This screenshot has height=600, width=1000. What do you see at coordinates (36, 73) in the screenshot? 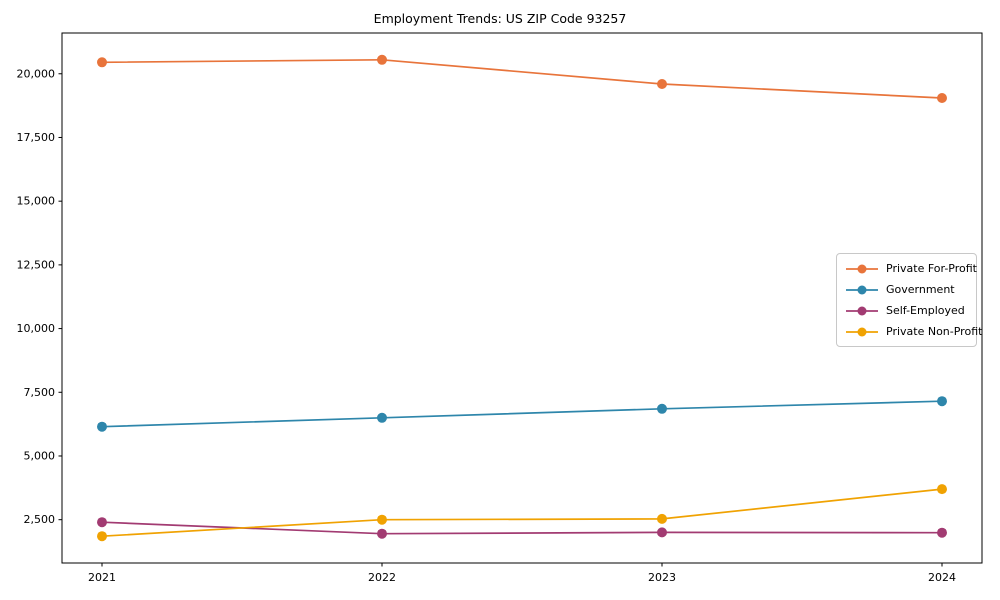
I see `y-tick-label: 20,000` at bounding box center [36, 73].